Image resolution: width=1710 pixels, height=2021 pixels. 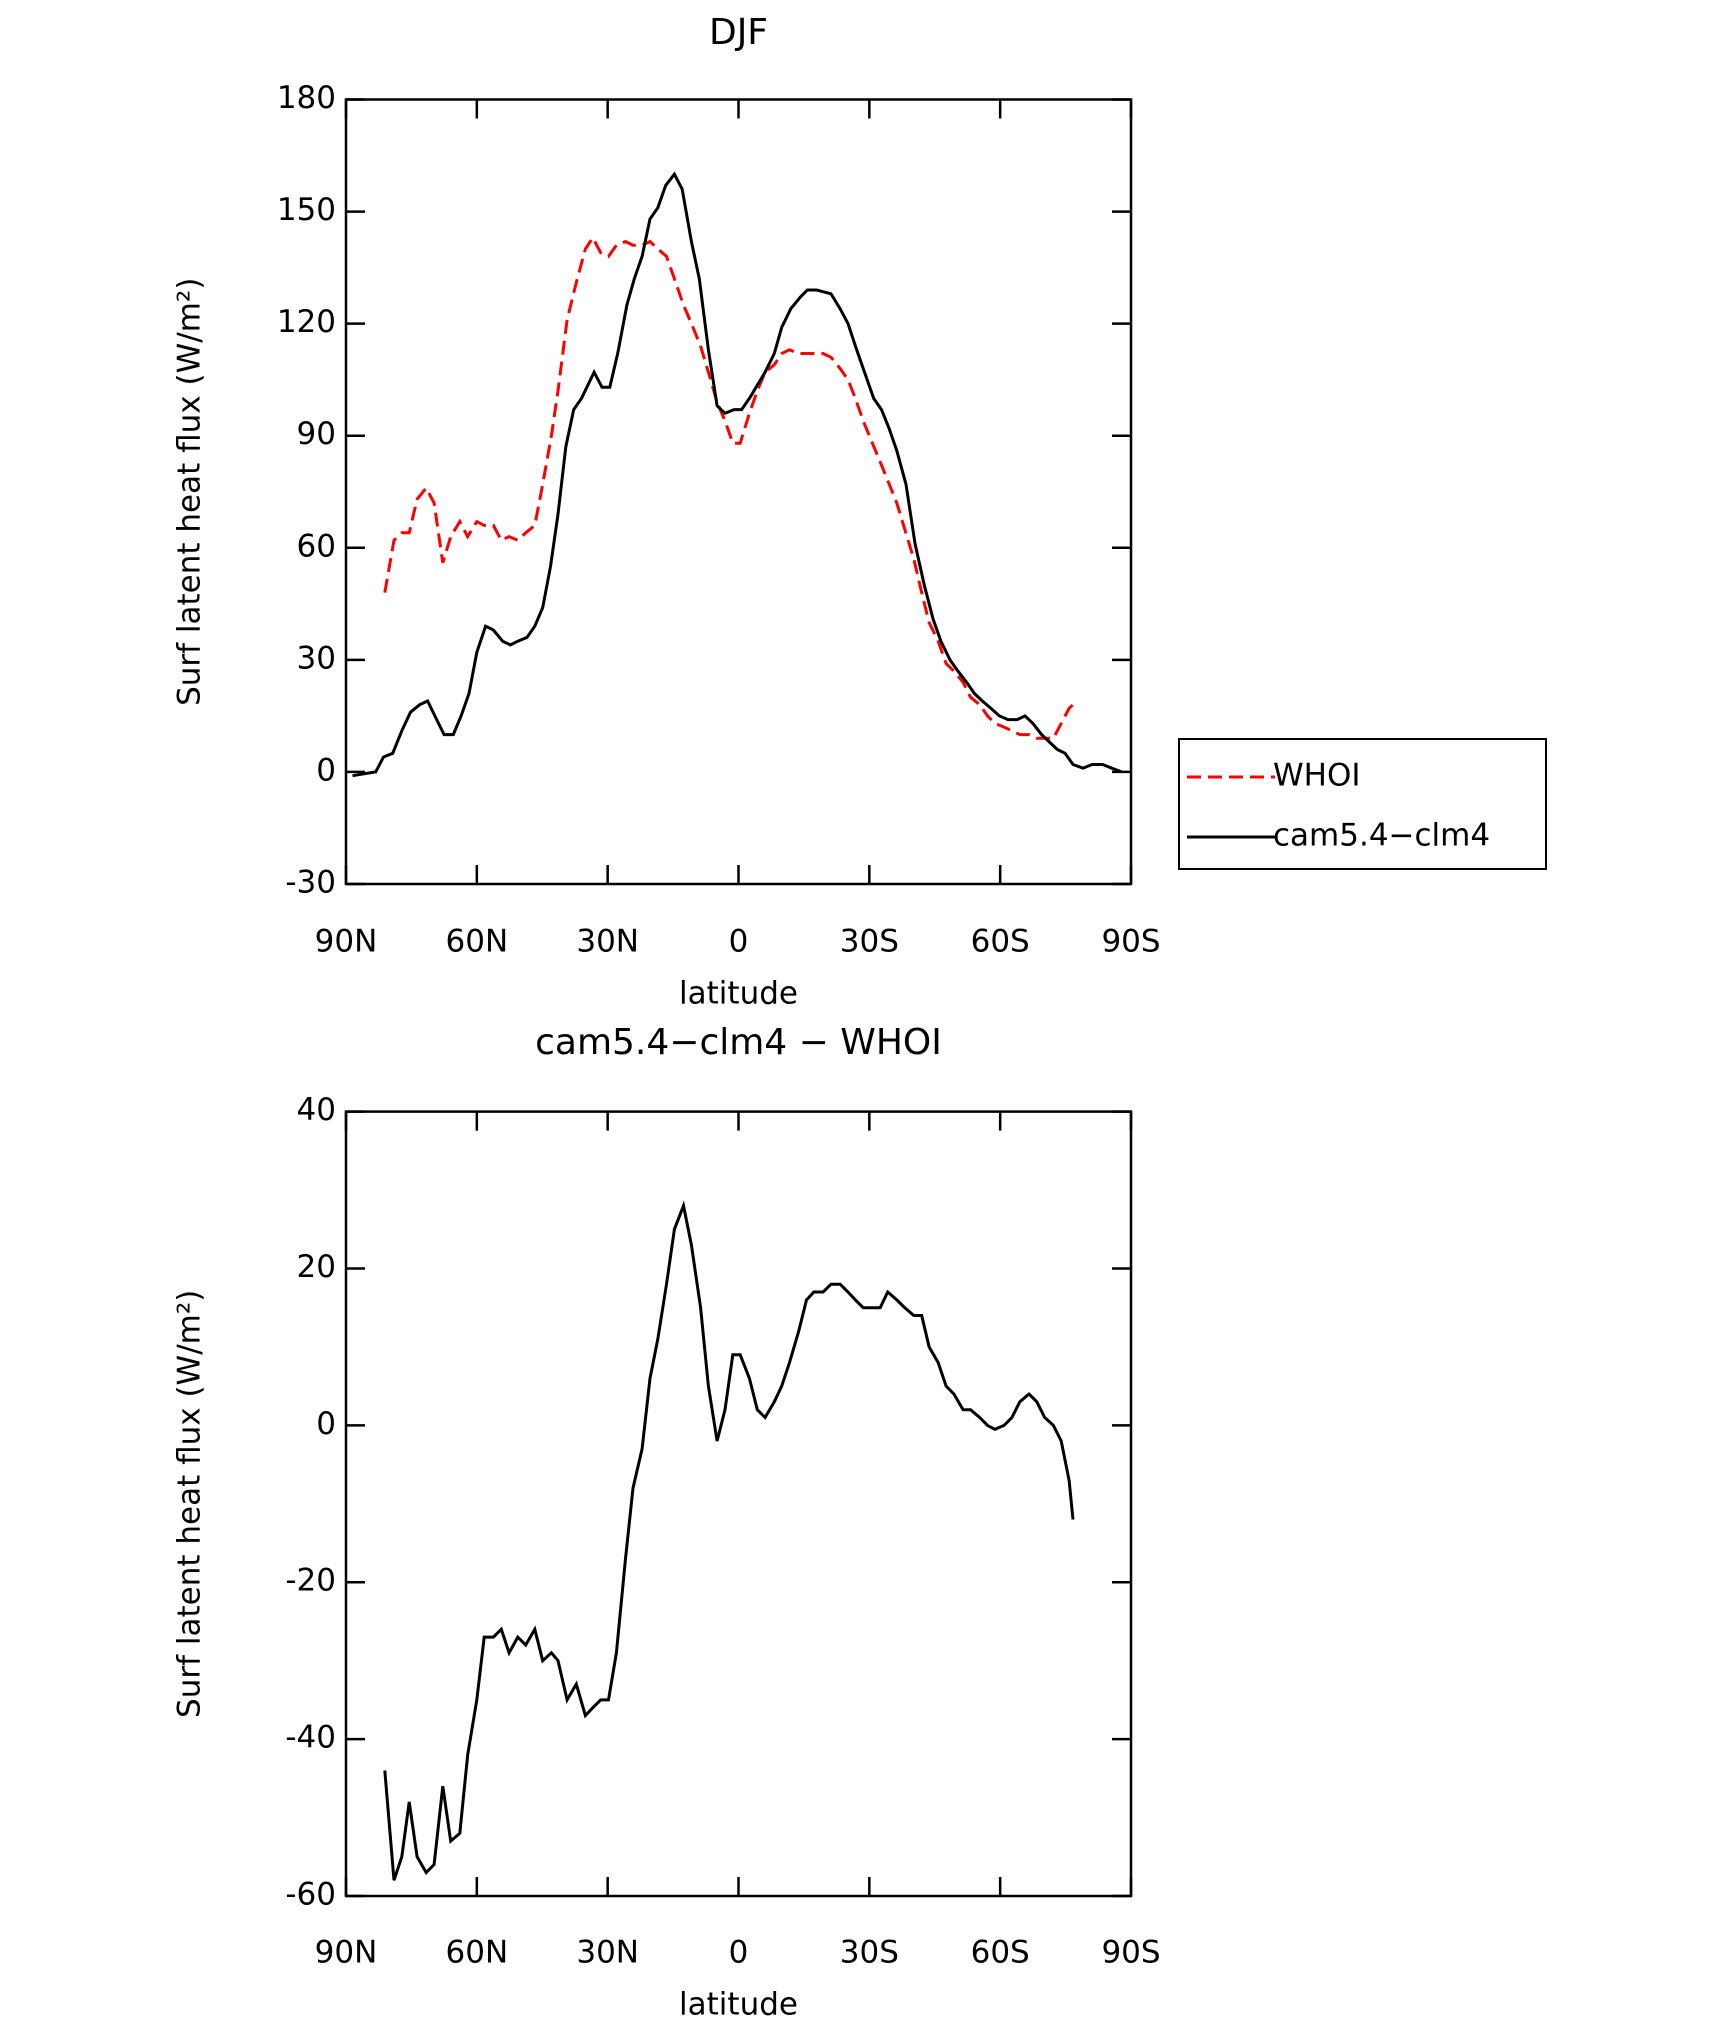 What do you see at coordinates (316, 434) in the screenshot?
I see `y-tick-label: 90` at bounding box center [316, 434].